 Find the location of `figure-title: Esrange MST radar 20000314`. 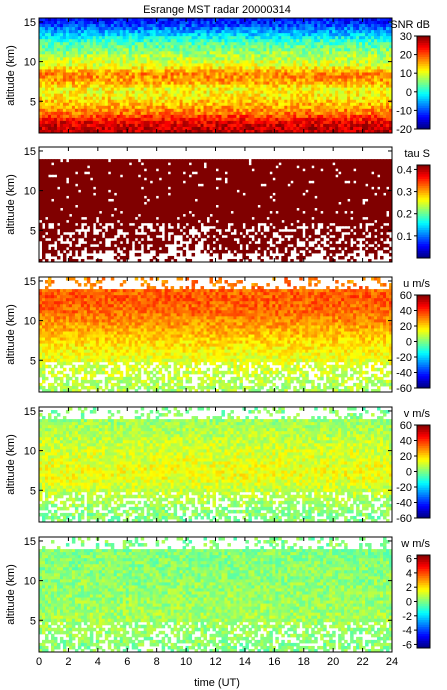

figure-title: Esrange MST radar 20000314 is located at coordinates (217, 10).